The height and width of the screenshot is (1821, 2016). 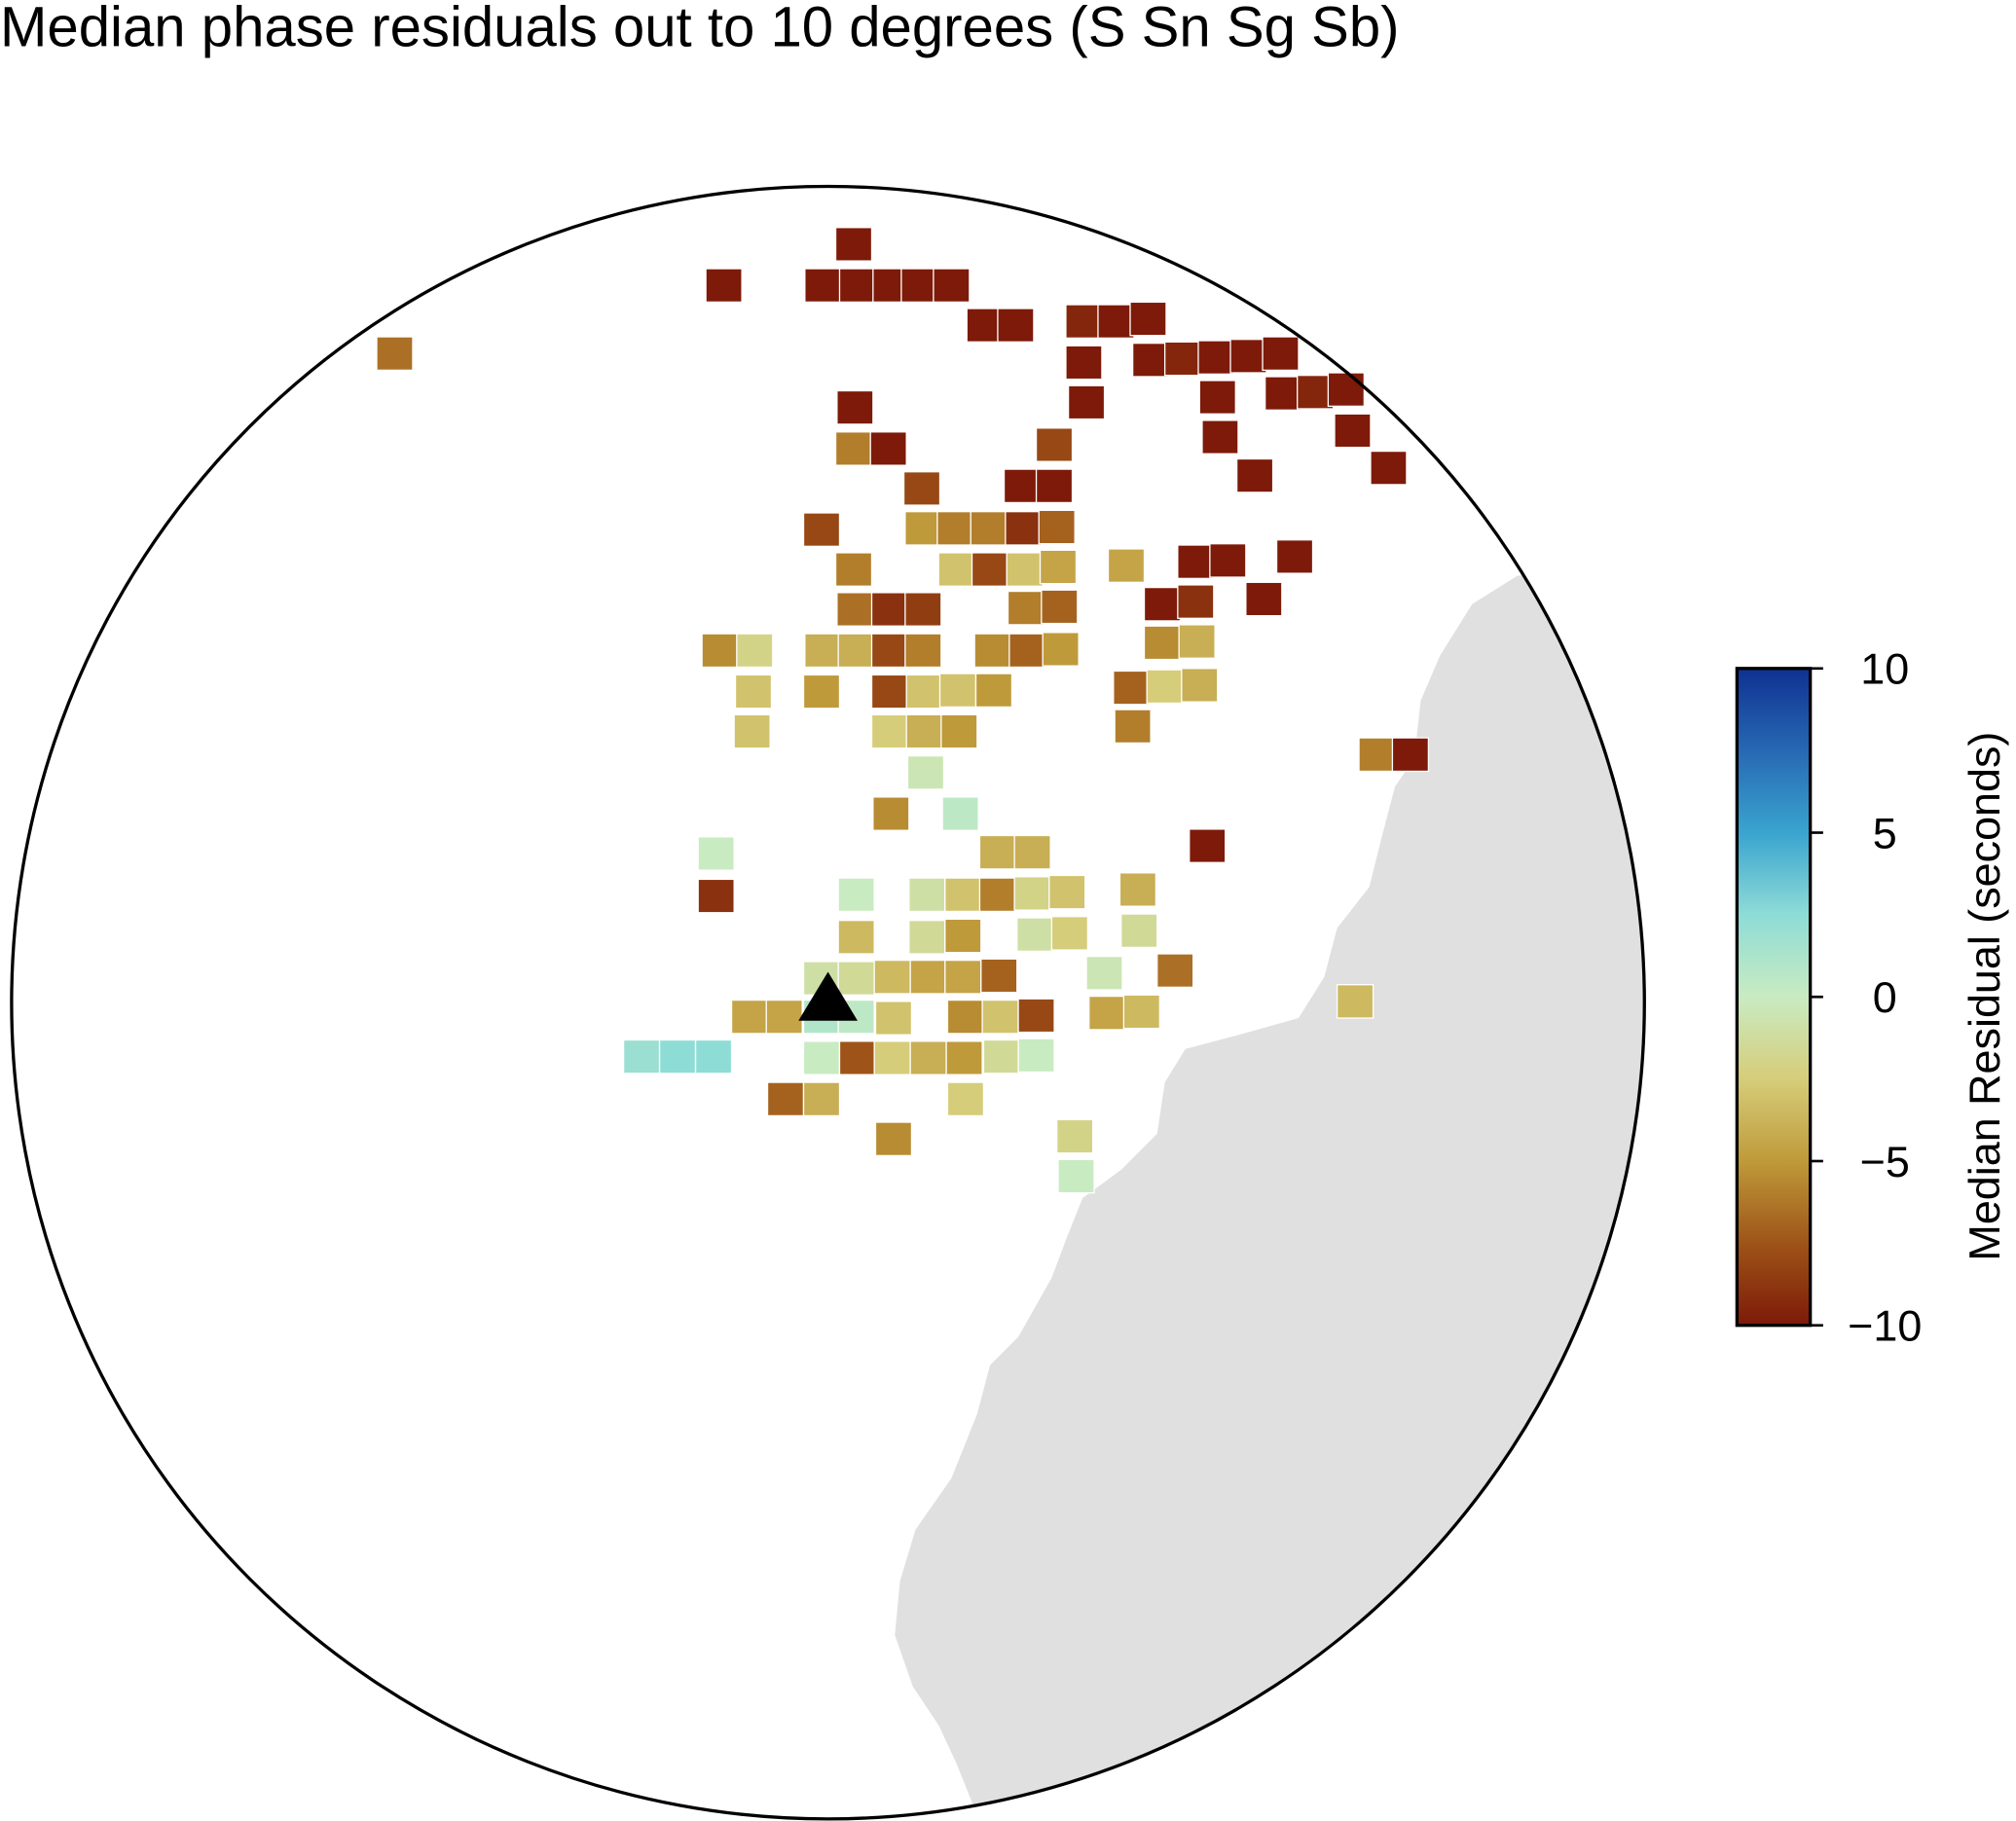 I want to click on station-marker, so click(x=828, y=996).